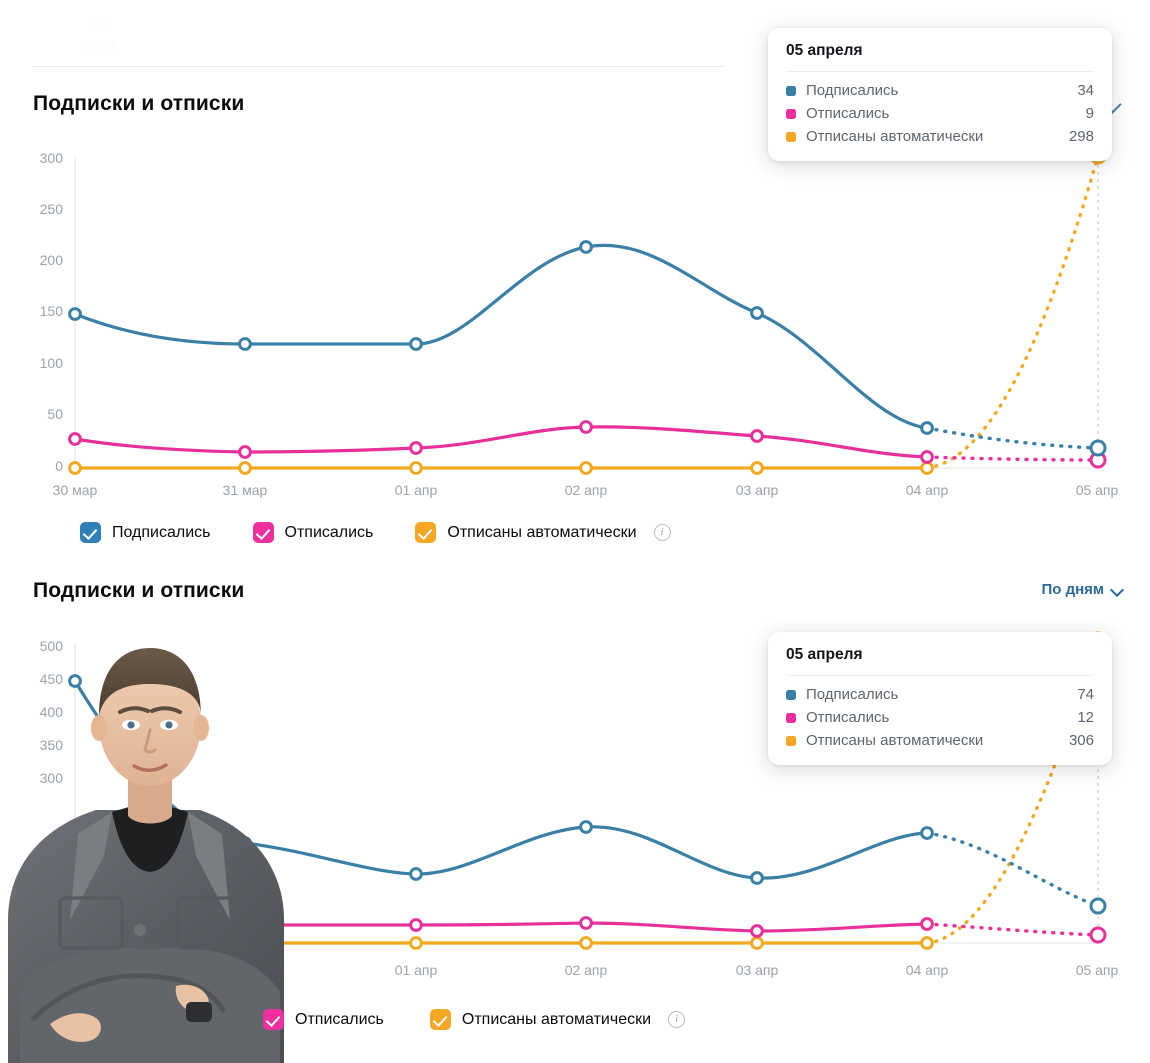 The width and height of the screenshot is (1150, 1063). Describe the element at coordinates (52, 679) in the screenshot. I see `y-tick-label: 450` at that location.